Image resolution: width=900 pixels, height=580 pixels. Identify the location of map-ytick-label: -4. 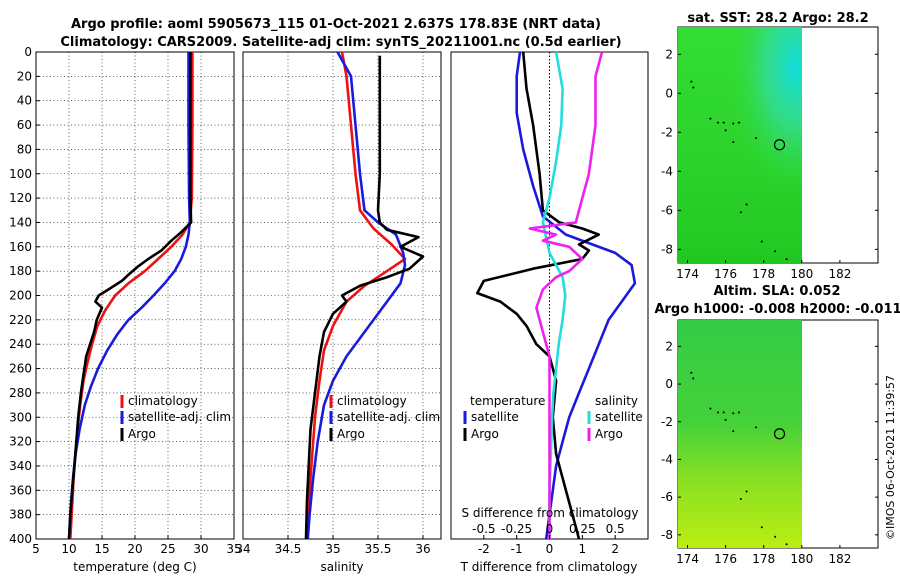
(667, 171).